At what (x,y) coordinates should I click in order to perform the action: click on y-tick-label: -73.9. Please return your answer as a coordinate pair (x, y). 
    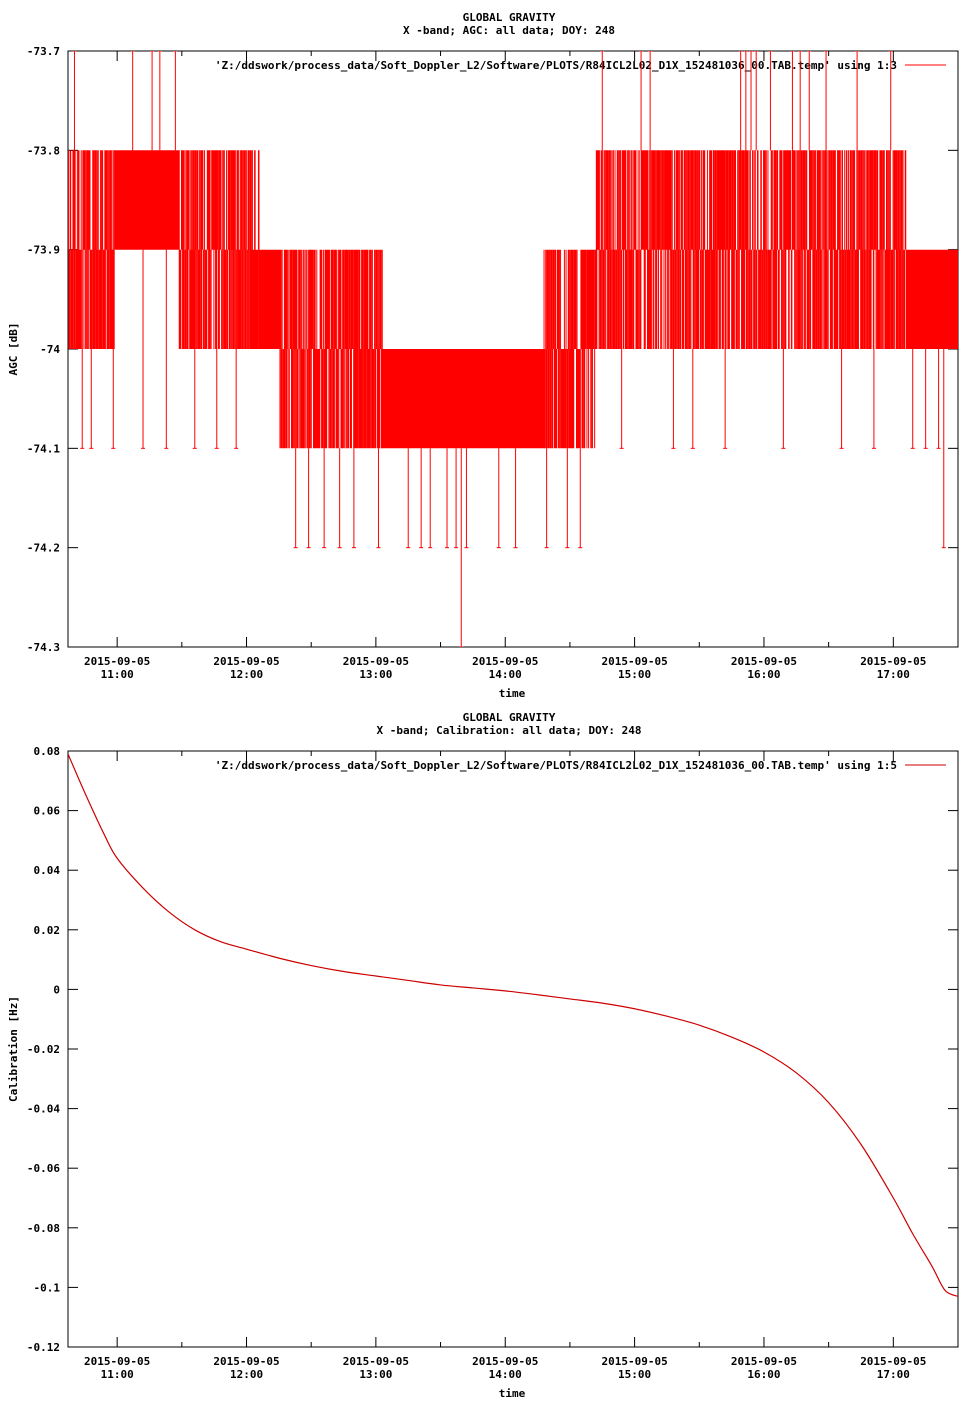
    Looking at the image, I should click on (43, 250).